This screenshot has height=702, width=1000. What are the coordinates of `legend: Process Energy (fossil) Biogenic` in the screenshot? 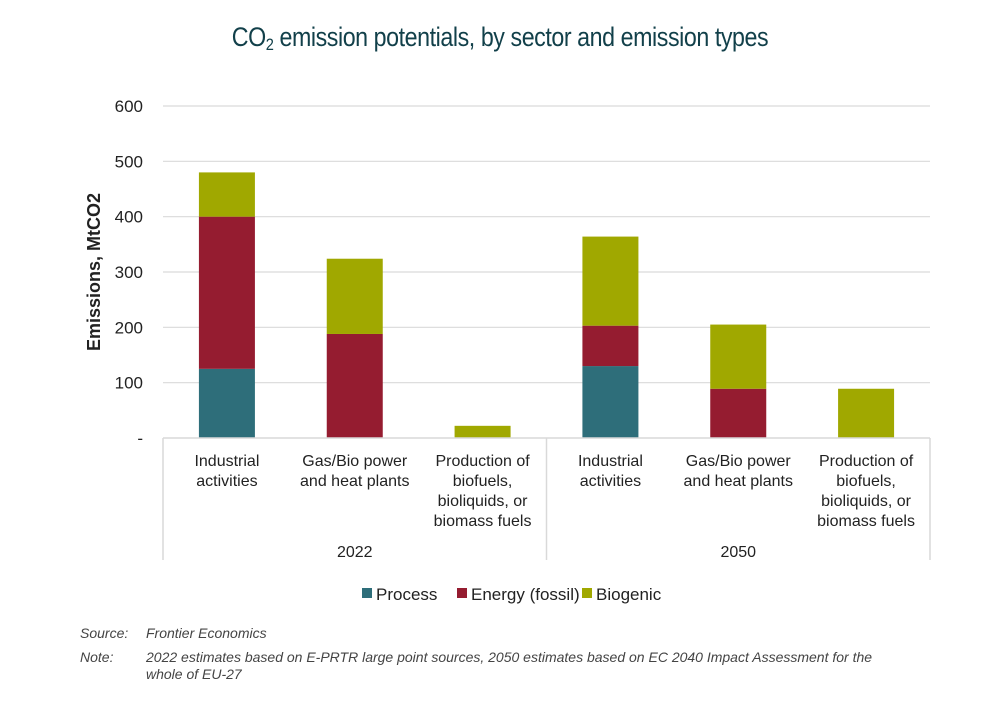 It's located at (512, 594).